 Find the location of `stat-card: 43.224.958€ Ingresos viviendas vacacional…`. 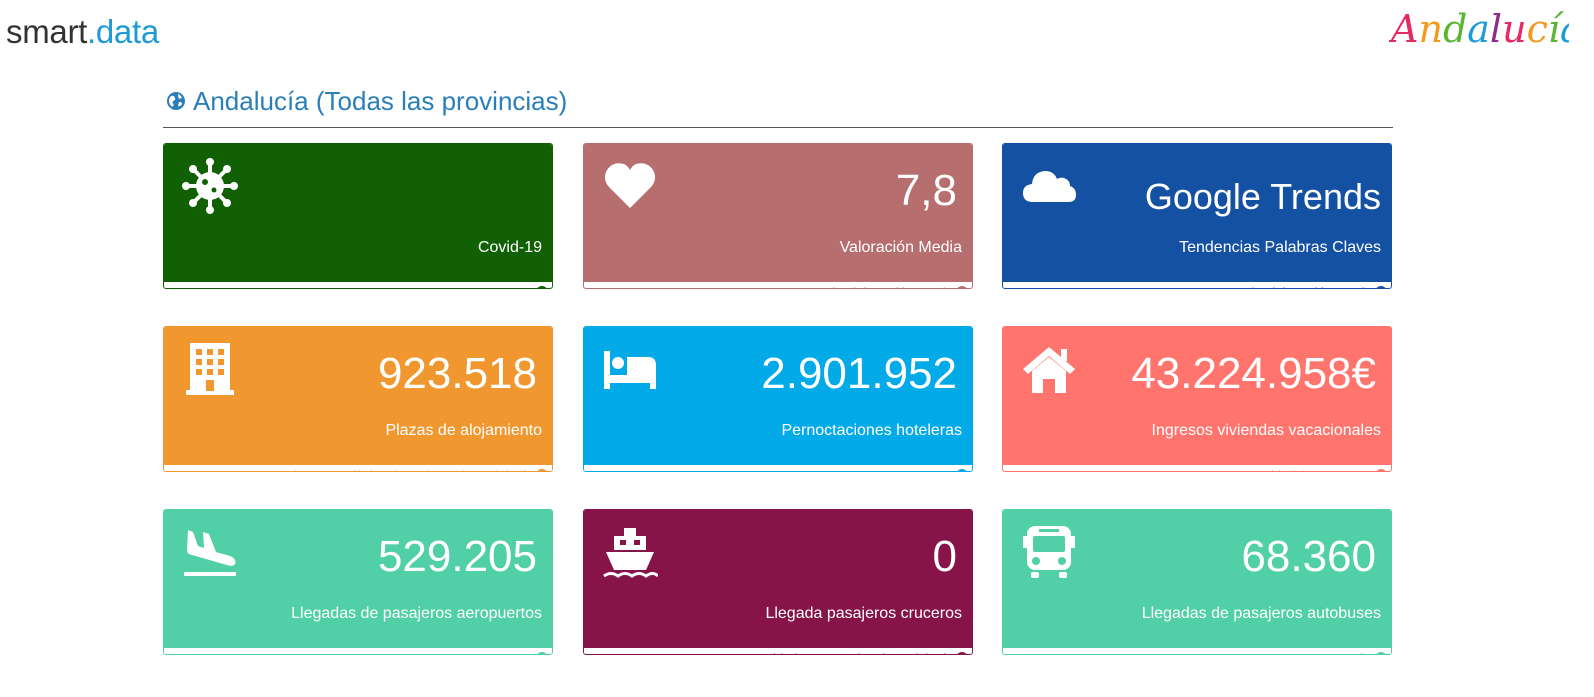

stat-card: 43.224.958€ Ingresos viviendas vacacional… is located at coordinates (1197, 399).